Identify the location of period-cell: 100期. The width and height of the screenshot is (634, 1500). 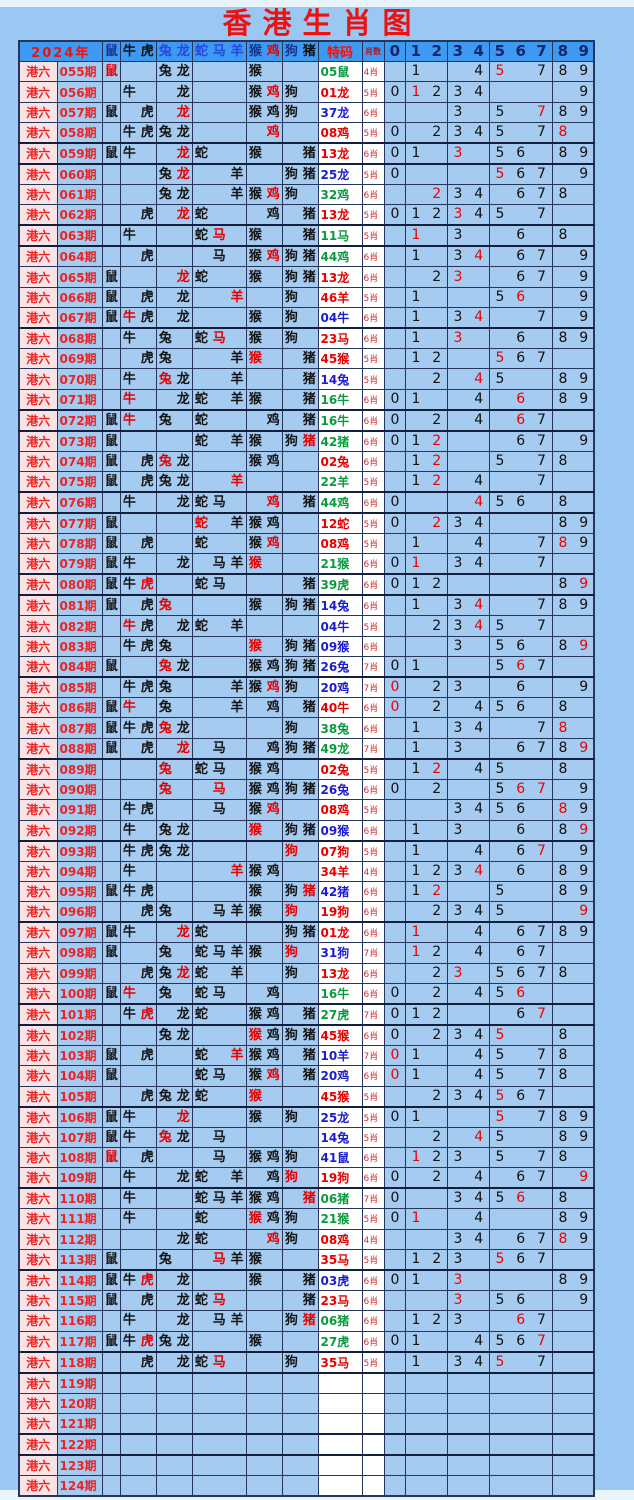
(79, 993).